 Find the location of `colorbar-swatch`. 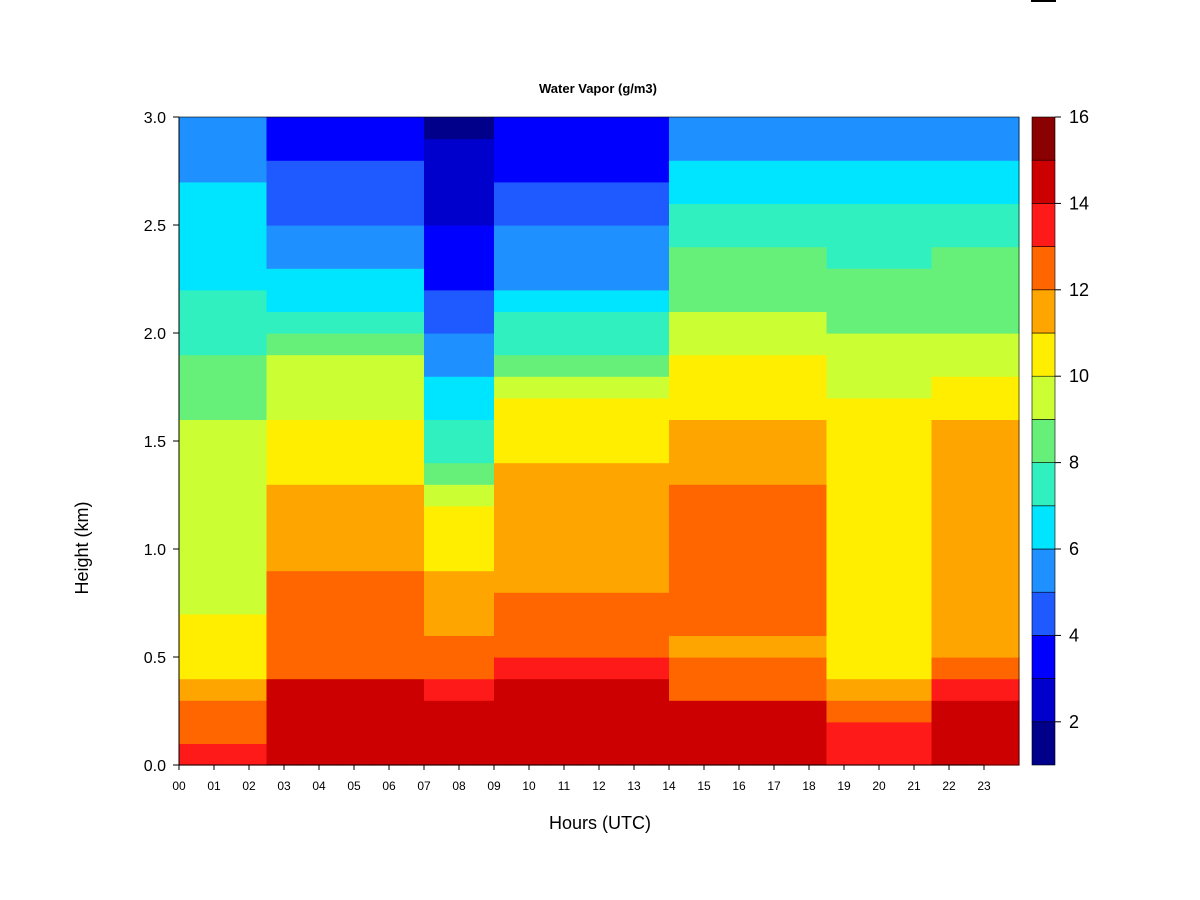

colorbar-swatch is located at coordinates (1043, 743).